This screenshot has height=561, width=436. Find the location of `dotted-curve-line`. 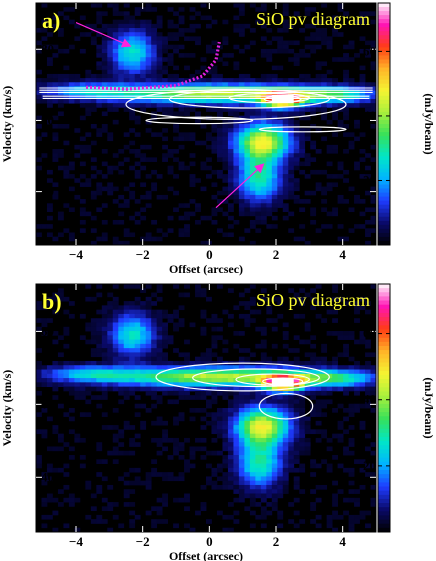

dotted-curve-line is located at coordinates (153, 66).